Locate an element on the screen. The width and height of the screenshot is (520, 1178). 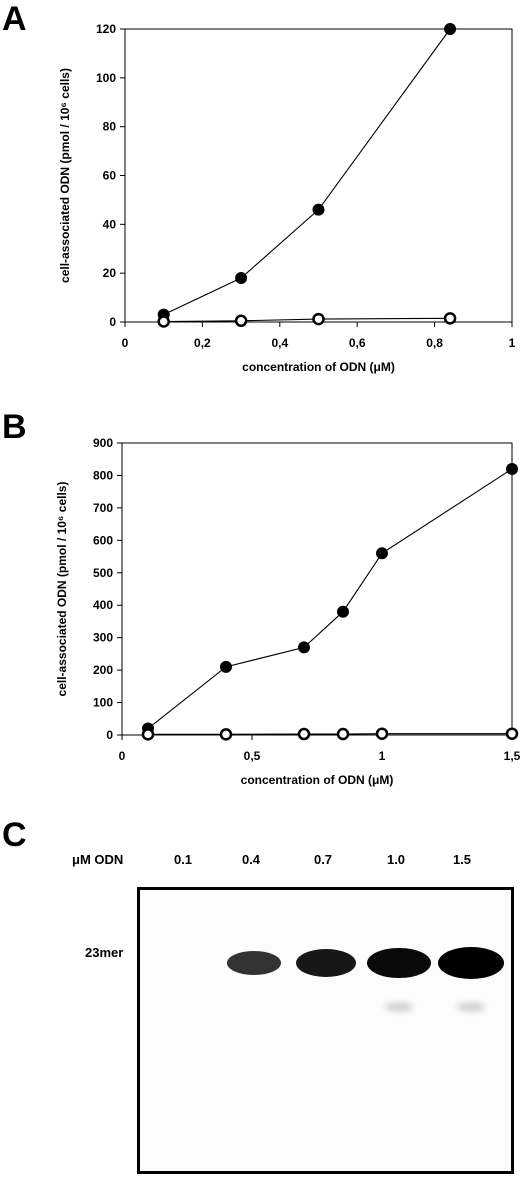
gel-lane-label: 0.7 is located at coordinates (323, 859).